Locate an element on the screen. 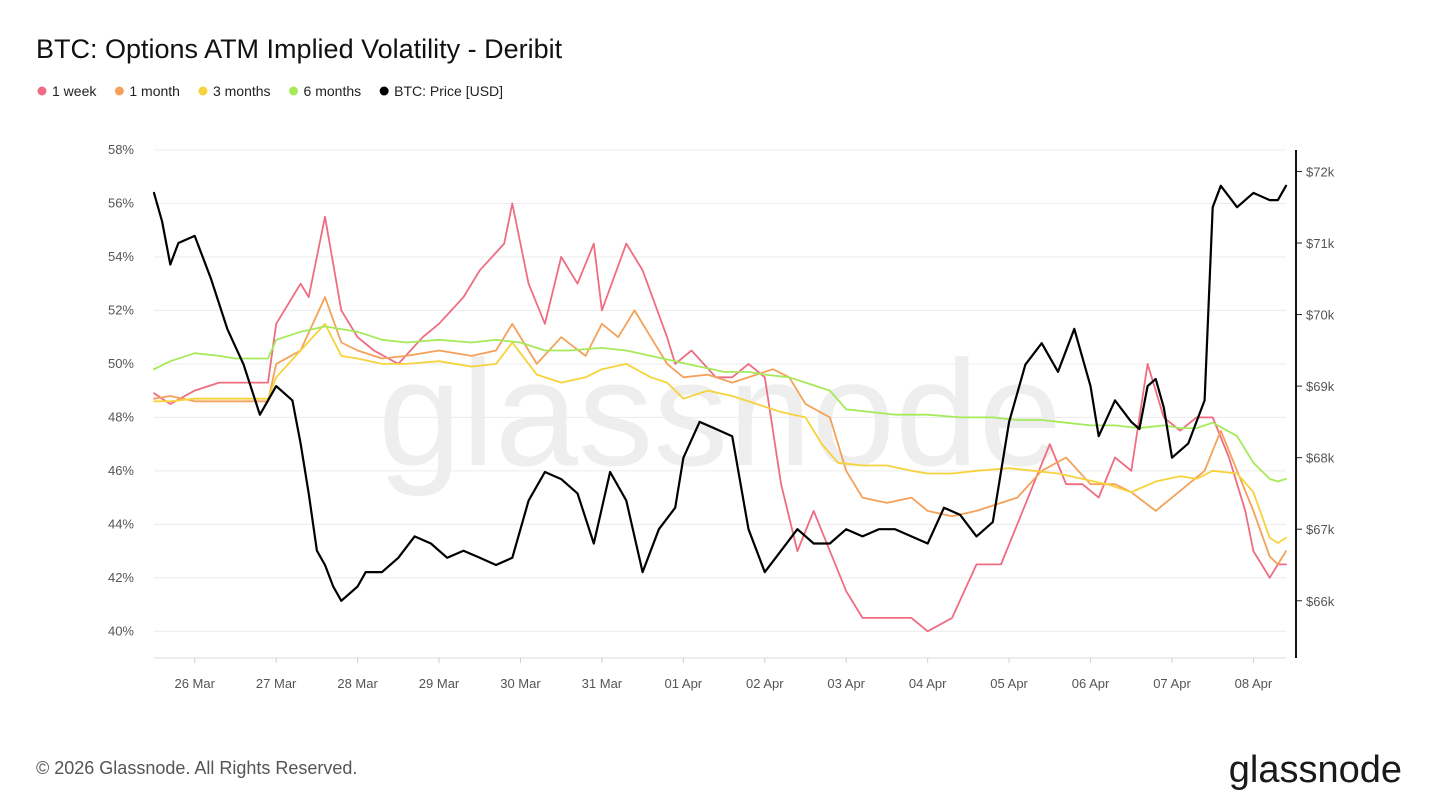 The image size is (1440, 810). y-left-tick-label: 42% is located at coordinates (121, 577).